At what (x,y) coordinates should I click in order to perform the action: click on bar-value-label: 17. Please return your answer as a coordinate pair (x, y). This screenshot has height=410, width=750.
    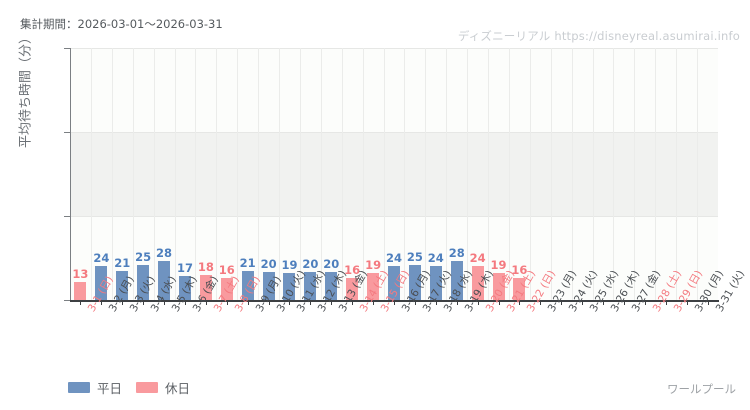
    Looking at the image, I should click on (184, 268).